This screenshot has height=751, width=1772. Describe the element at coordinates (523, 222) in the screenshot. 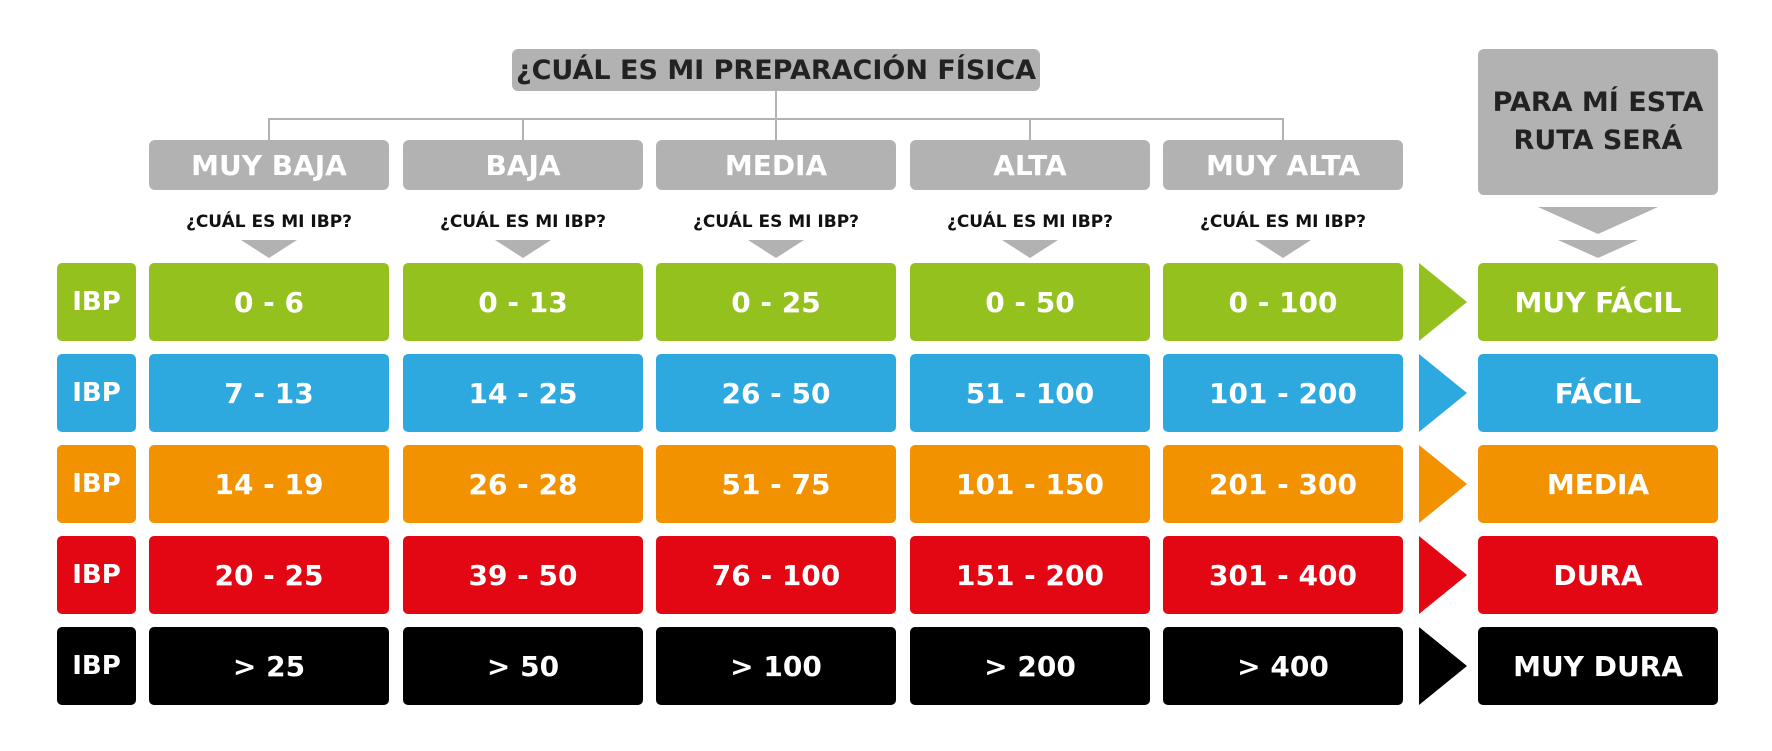

I see `ibp-question-baja: ¿CUÁL ES MI IBP?` at that location.